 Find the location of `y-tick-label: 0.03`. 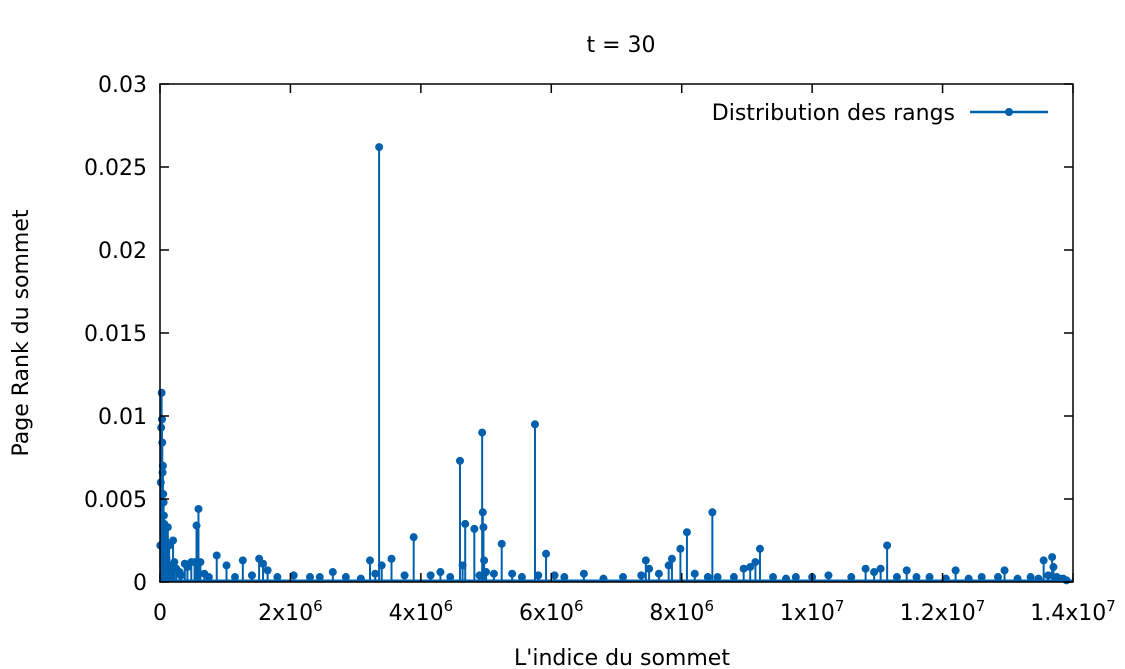

y-tick-label: 0.03 is located at coordinates (122, 85).